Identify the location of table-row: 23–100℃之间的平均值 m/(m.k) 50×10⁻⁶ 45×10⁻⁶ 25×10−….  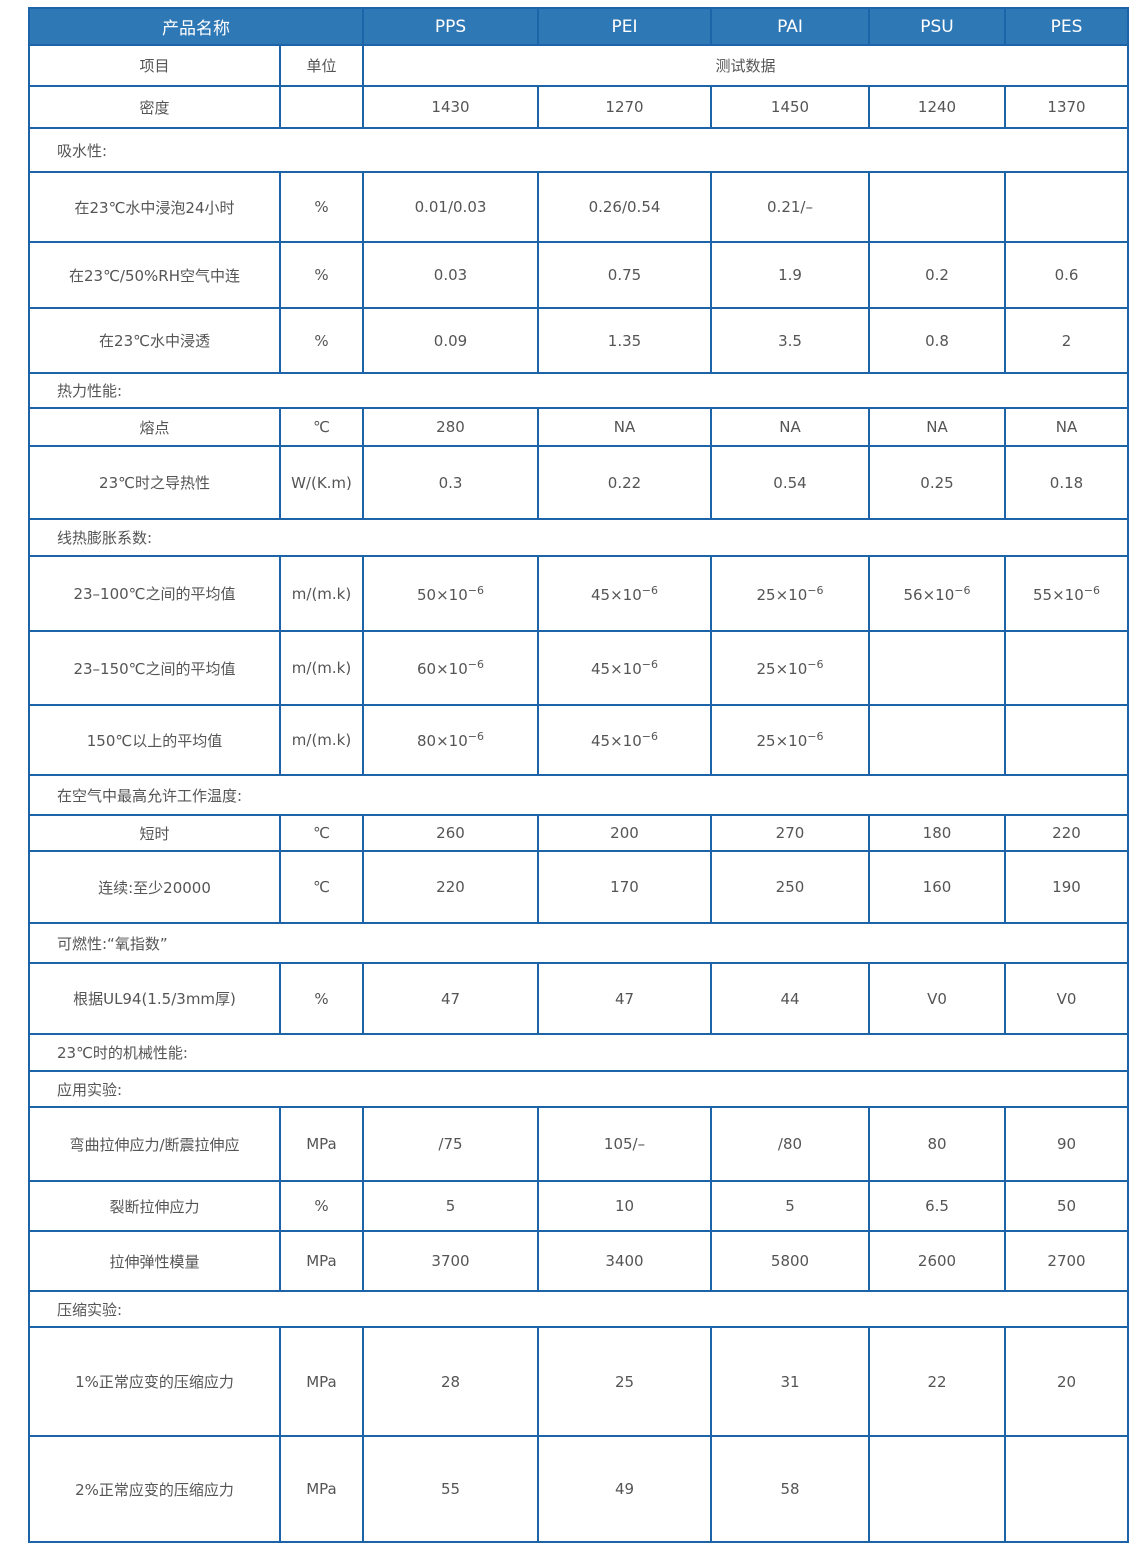
(578, 593).